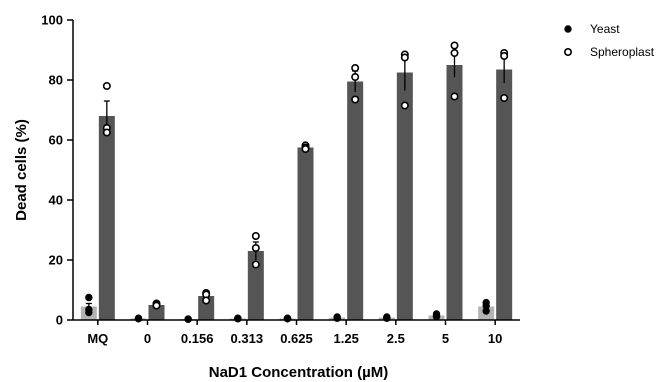 Image resolution: width=659 pixels, height=382 pixels. I want to click on legend-label-spheroplast: Spheroplast, so click(622, 52).